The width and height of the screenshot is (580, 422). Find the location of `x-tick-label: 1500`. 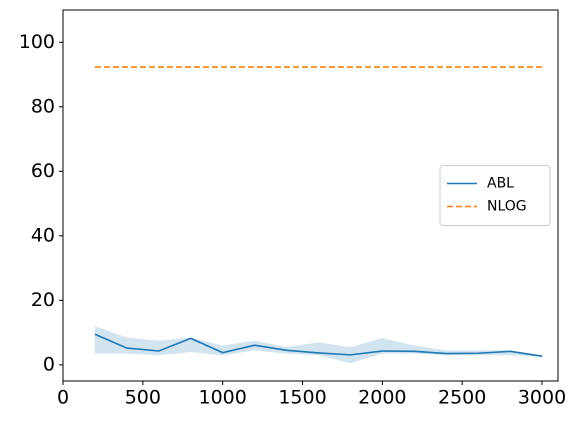

x-tick-label: 1500 is located at coordinates (302, 398).